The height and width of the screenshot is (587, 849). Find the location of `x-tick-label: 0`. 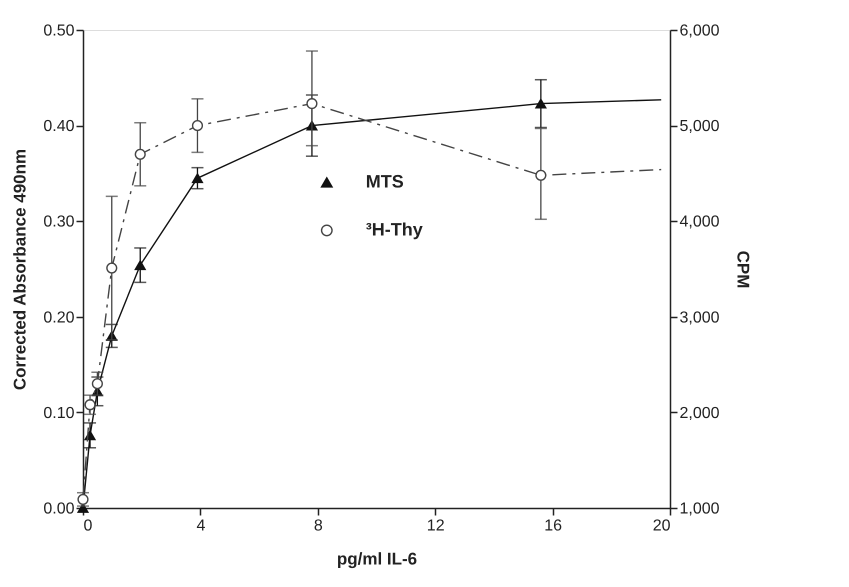

x-tick-label: 0 is located at coordinates (88, 526).